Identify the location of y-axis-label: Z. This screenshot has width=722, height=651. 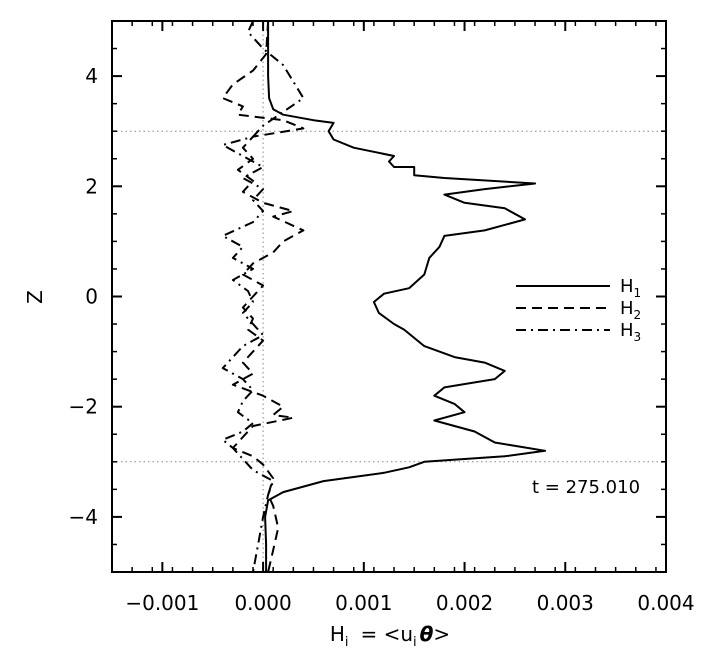
(35, 297).